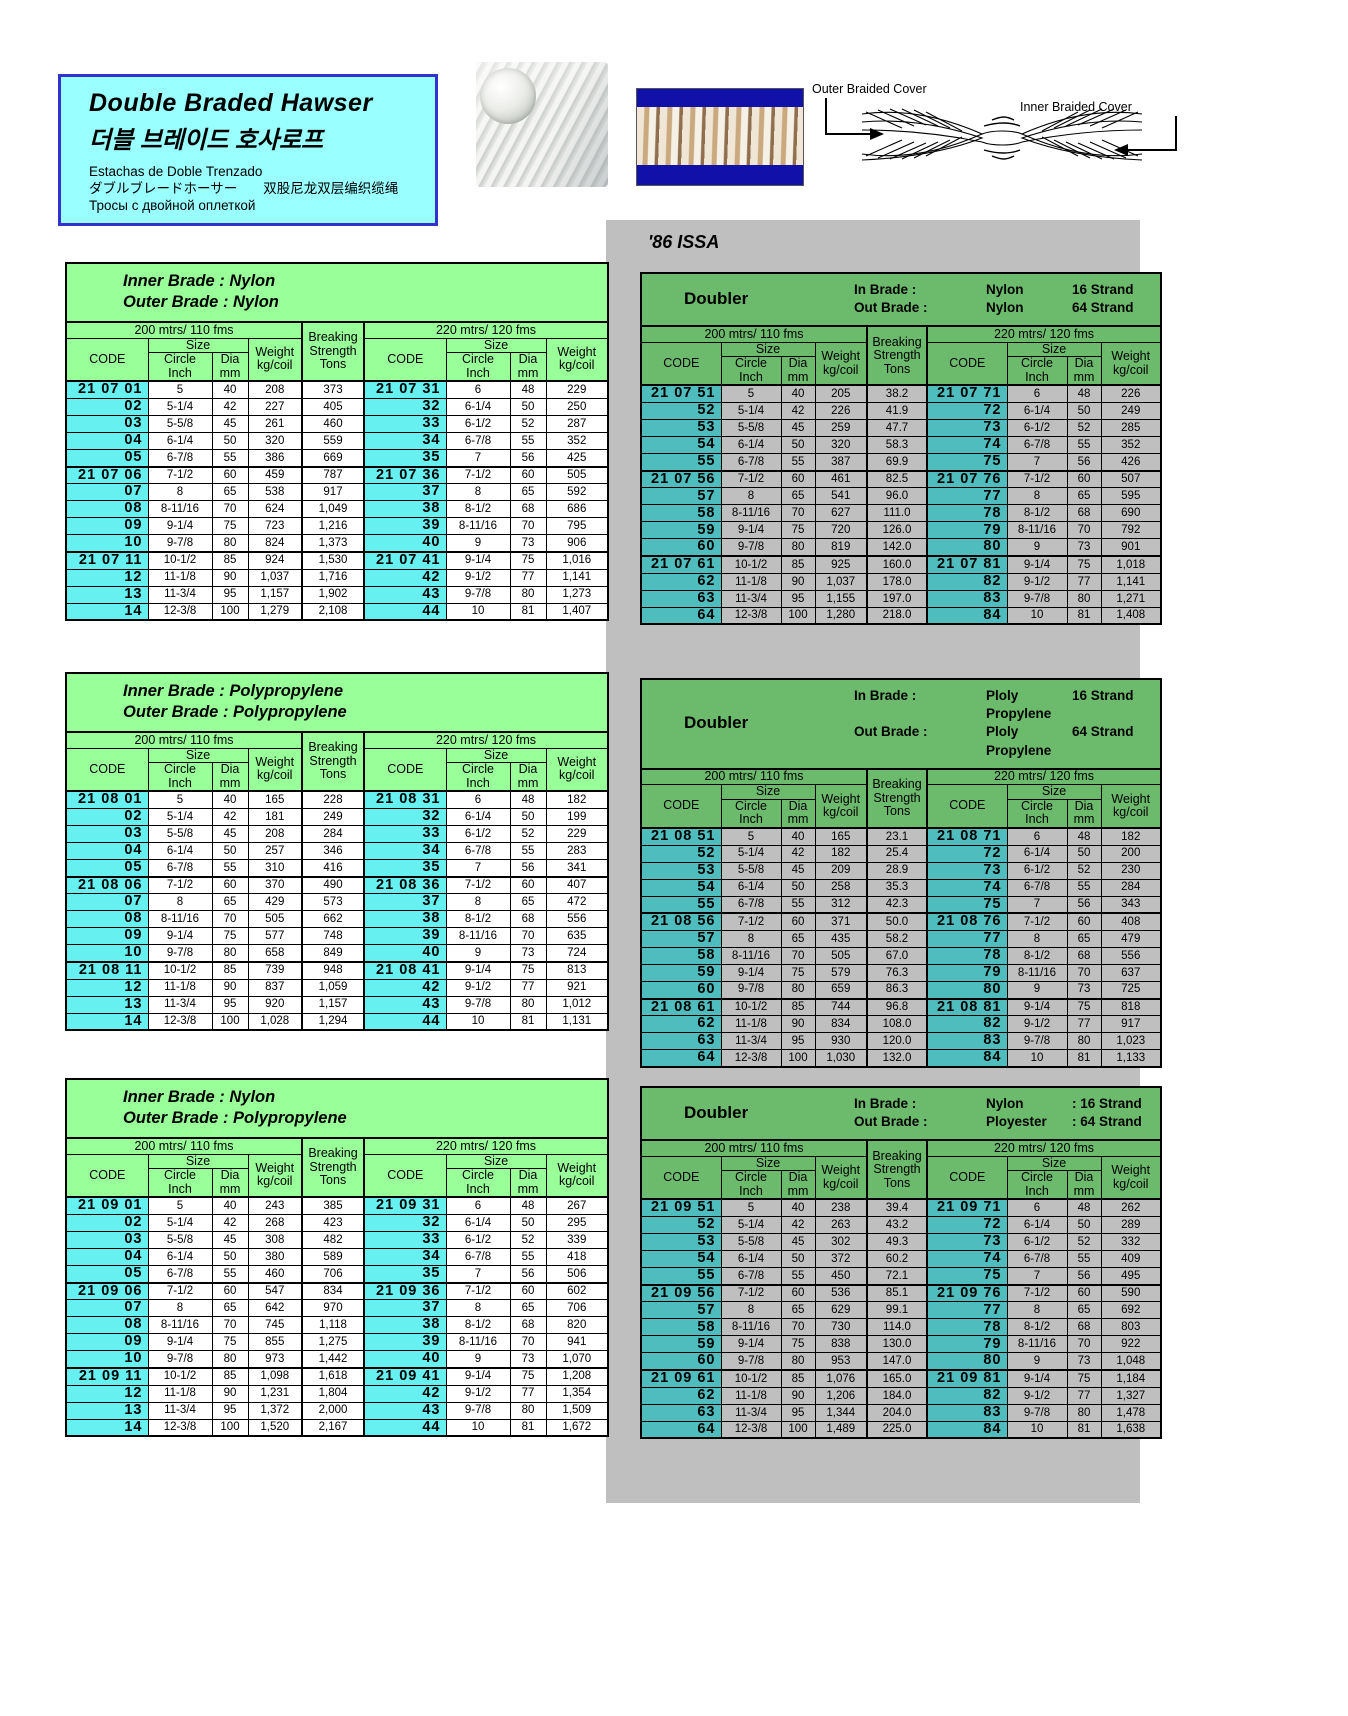  What do you see at coordinates (333, 611) in the screenshot?
I see `row-breaking-strength: 2,108` at bounding box center [333, 611].